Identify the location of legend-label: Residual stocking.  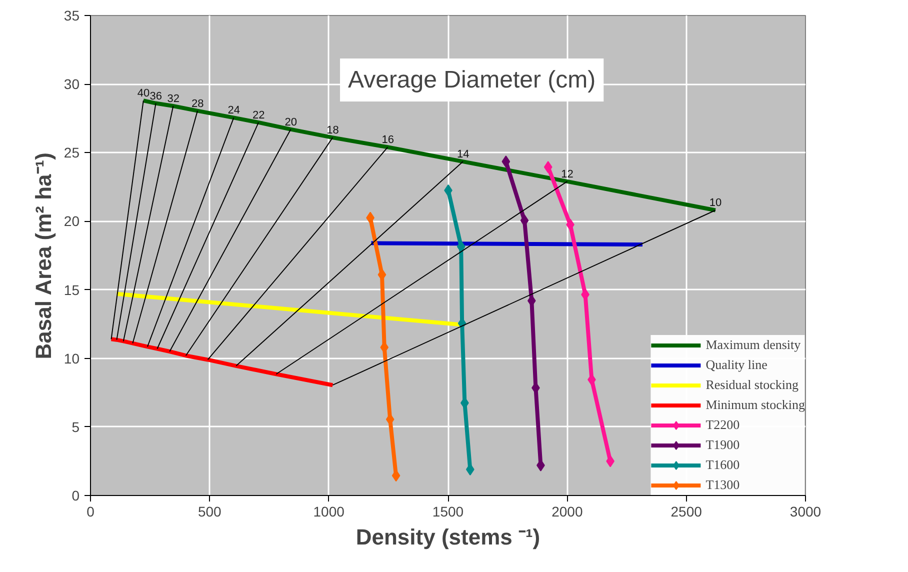
(752, 385).